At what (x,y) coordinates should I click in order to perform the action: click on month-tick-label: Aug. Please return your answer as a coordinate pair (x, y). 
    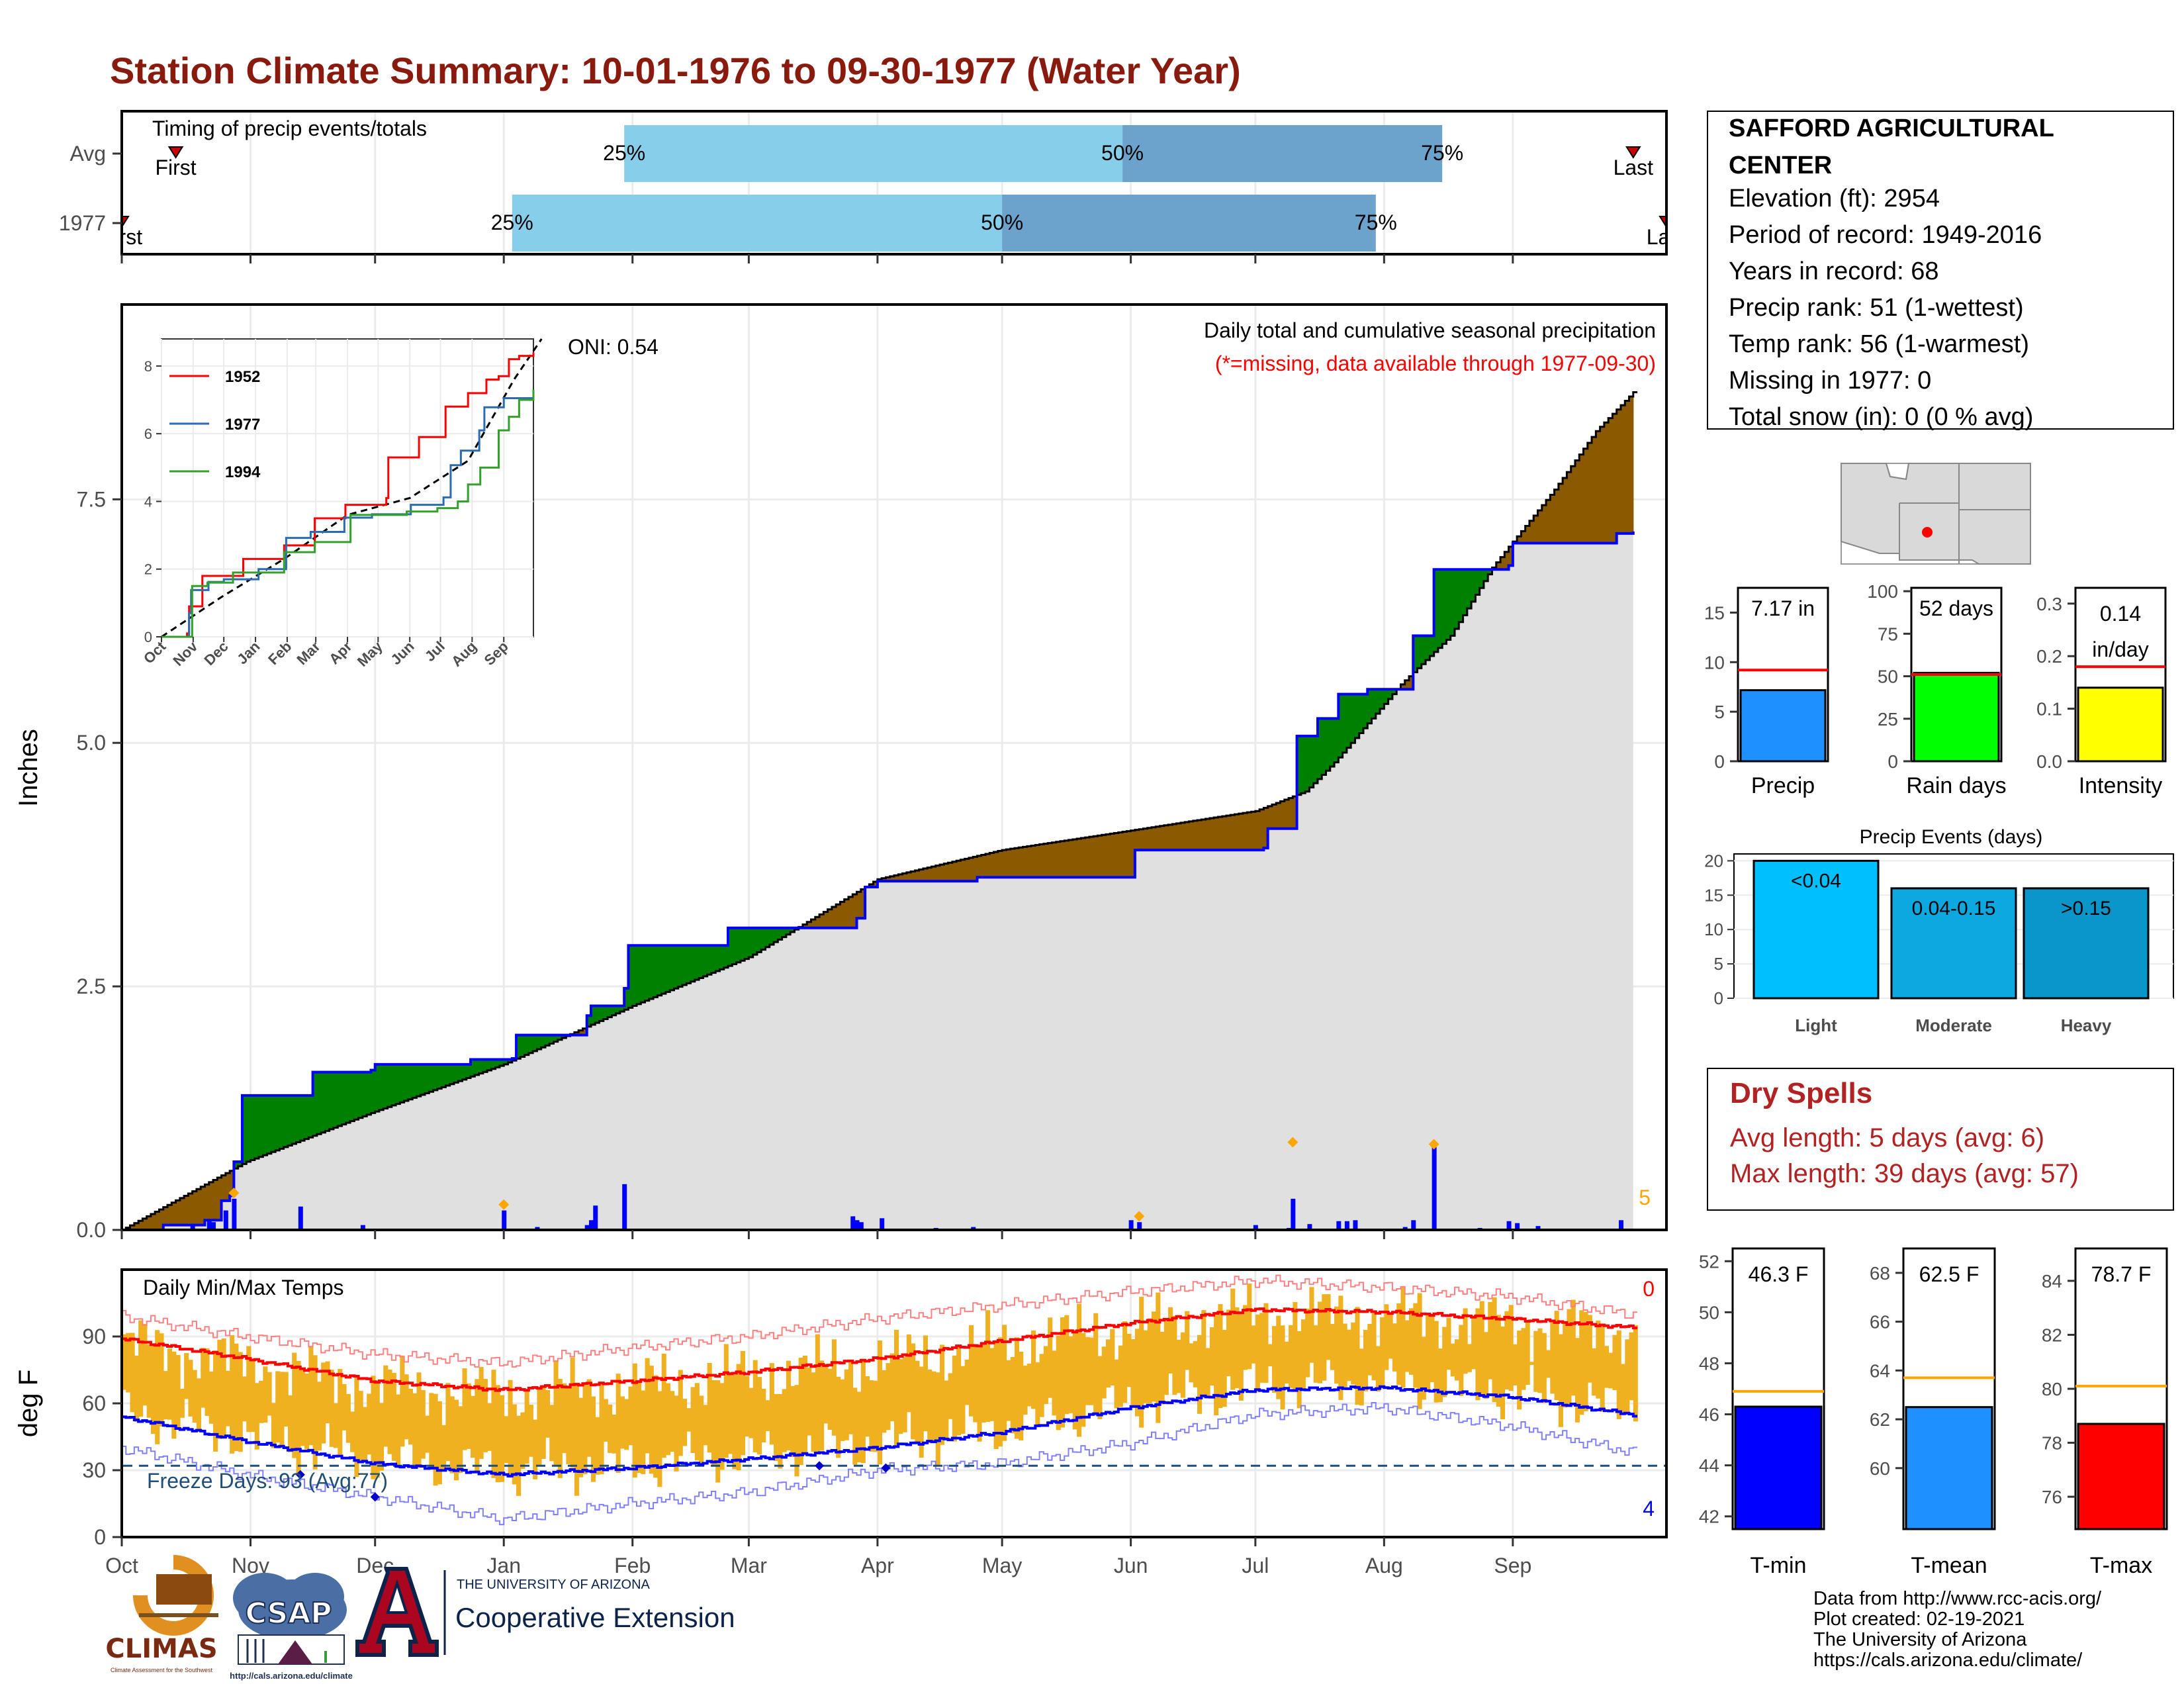
    Looking at the image, I should click on (1384, 1565).